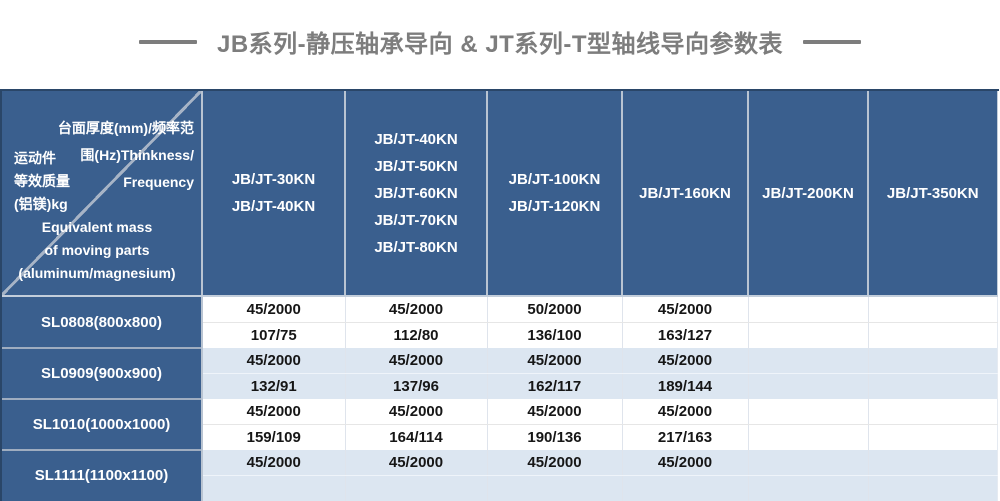 This screenshot has height=501, width=1000. I want to click on column-header-line: JB/JT-100KN, so click(554, 179).